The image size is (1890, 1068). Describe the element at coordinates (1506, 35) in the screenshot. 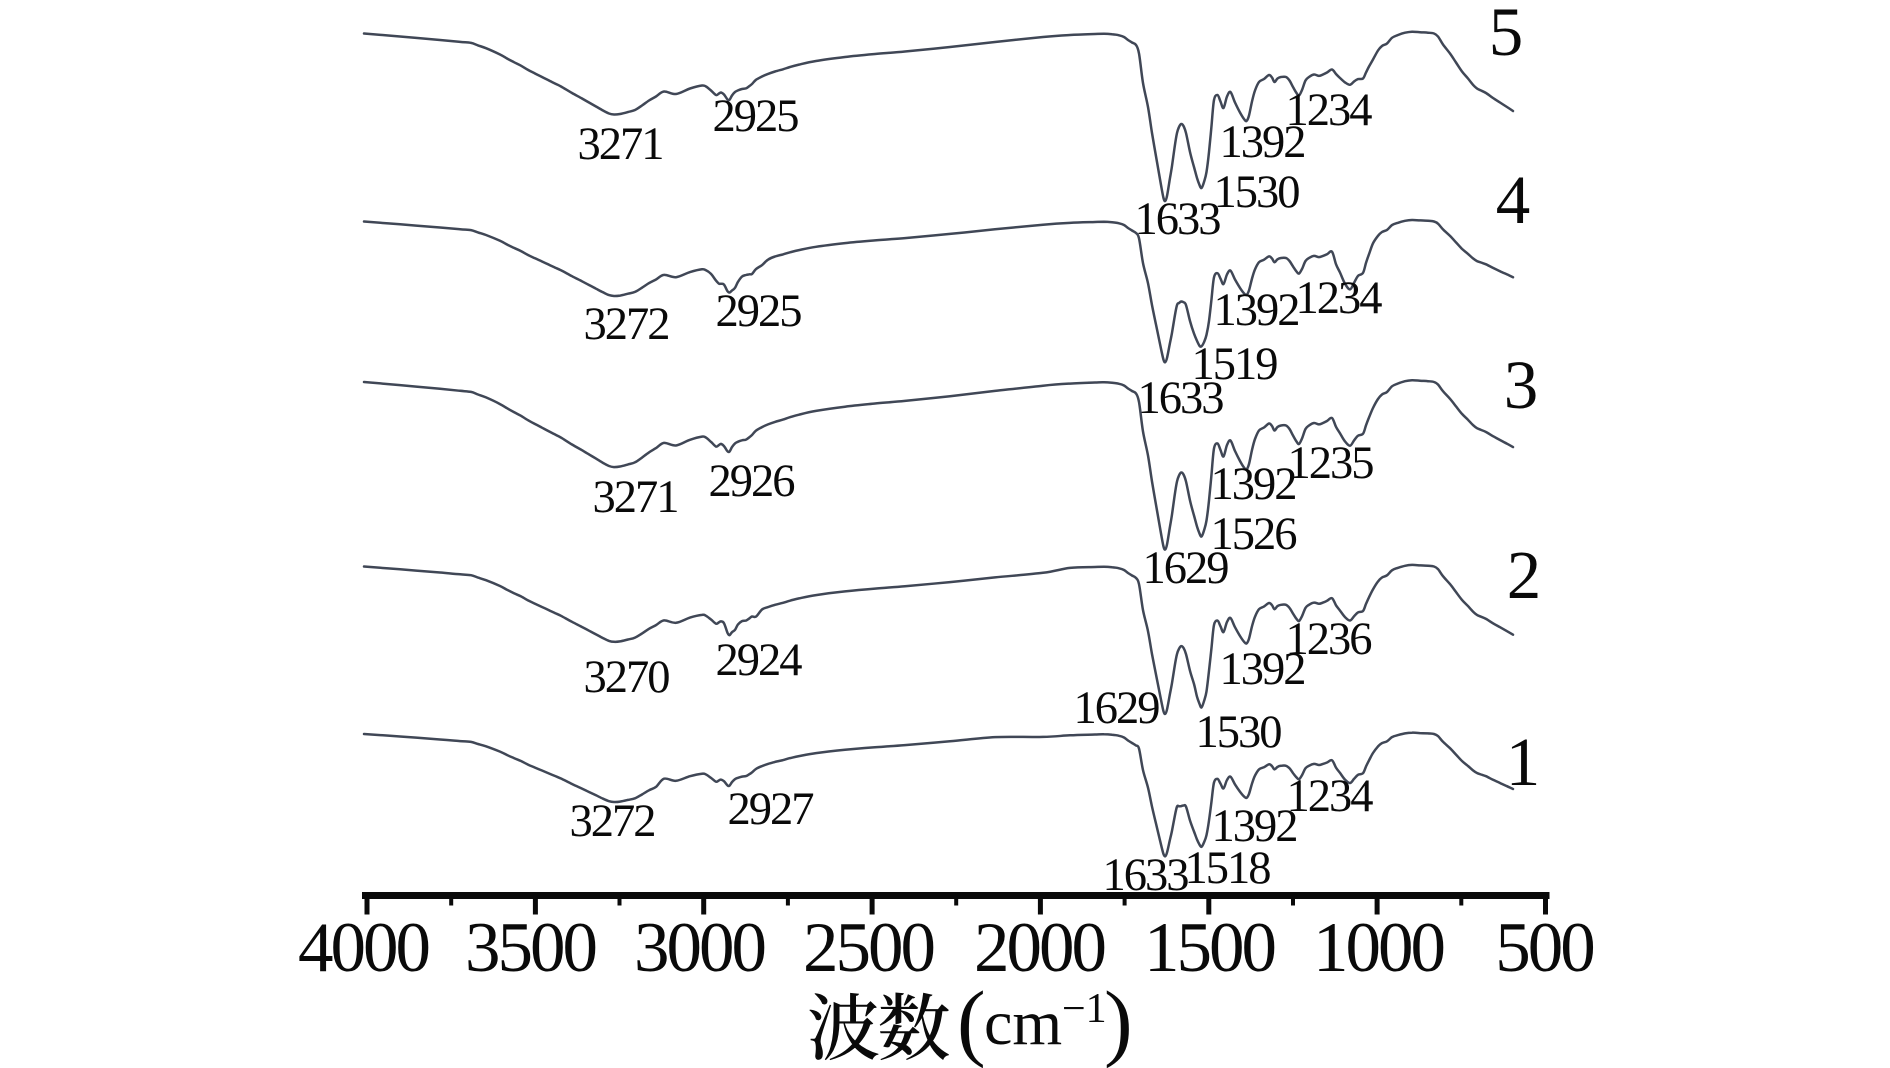

I see `svg-text: 5` at that location.